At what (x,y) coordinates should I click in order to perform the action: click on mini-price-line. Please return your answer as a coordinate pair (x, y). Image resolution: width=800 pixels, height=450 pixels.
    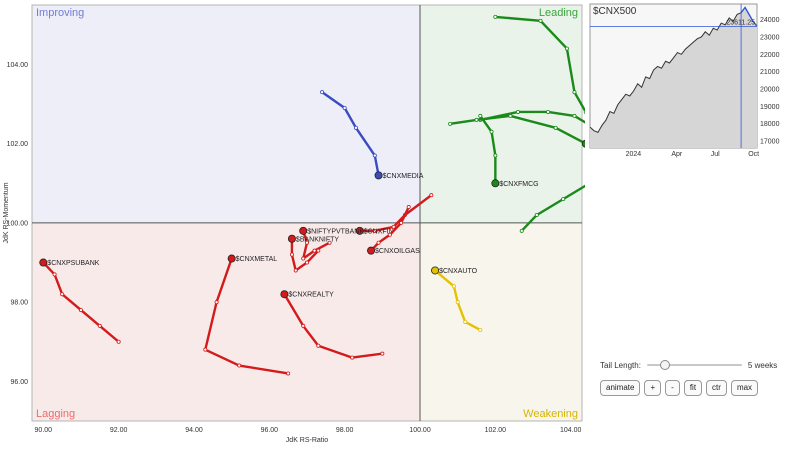
    Looking at the image, I should click on (665, 73).